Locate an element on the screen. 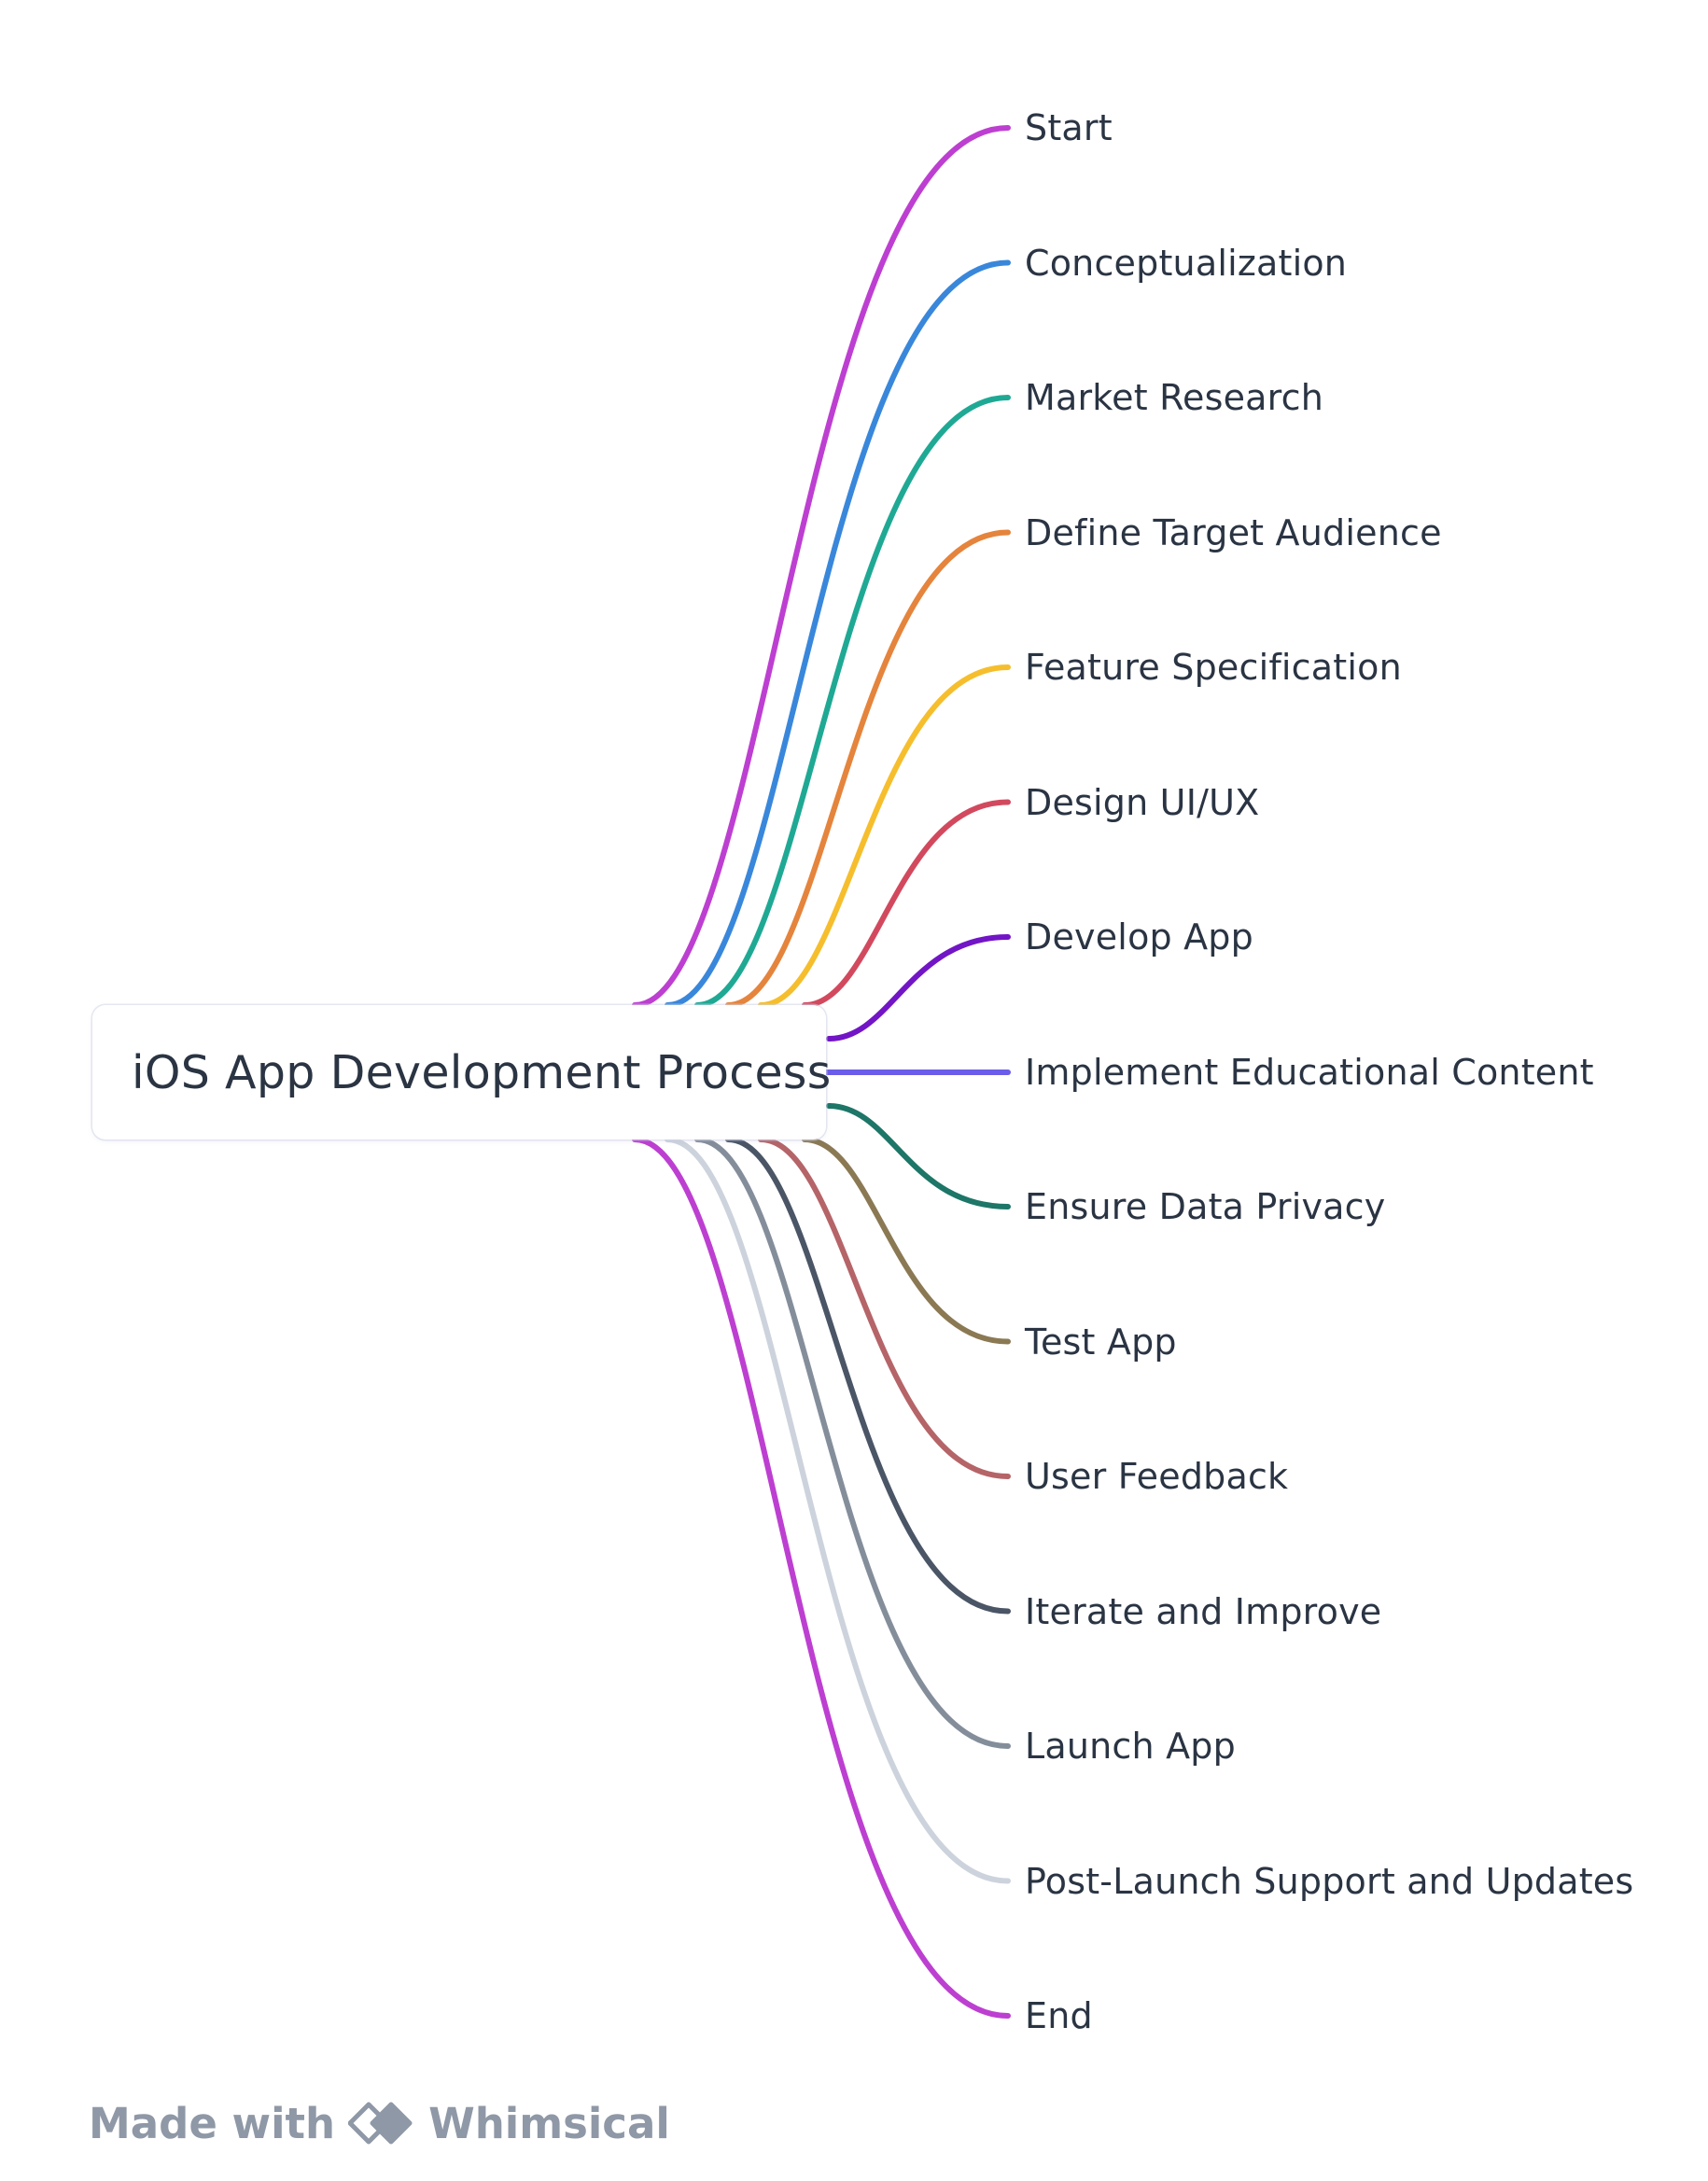  connector-iterate-and-improve is located at coordinates (868, 1376).